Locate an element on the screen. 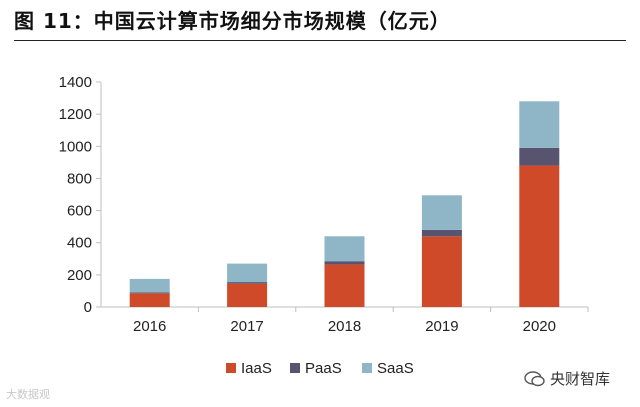 This screenshot has height=407, width=640. bar-saas-2019 is located at coordinates (441, 212).